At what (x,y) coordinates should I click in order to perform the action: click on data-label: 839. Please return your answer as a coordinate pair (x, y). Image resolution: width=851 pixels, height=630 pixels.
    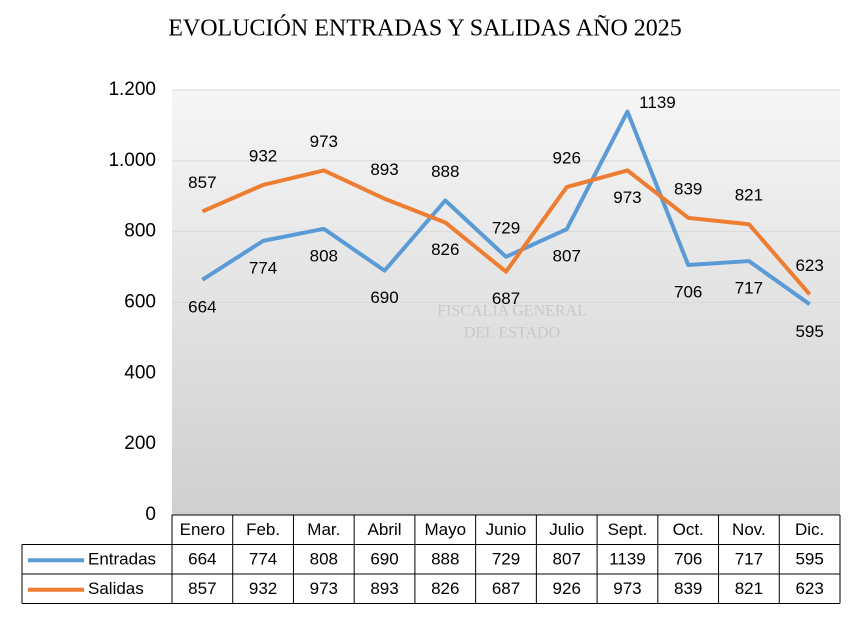
    Looking at the image, I should click on (688, 188).